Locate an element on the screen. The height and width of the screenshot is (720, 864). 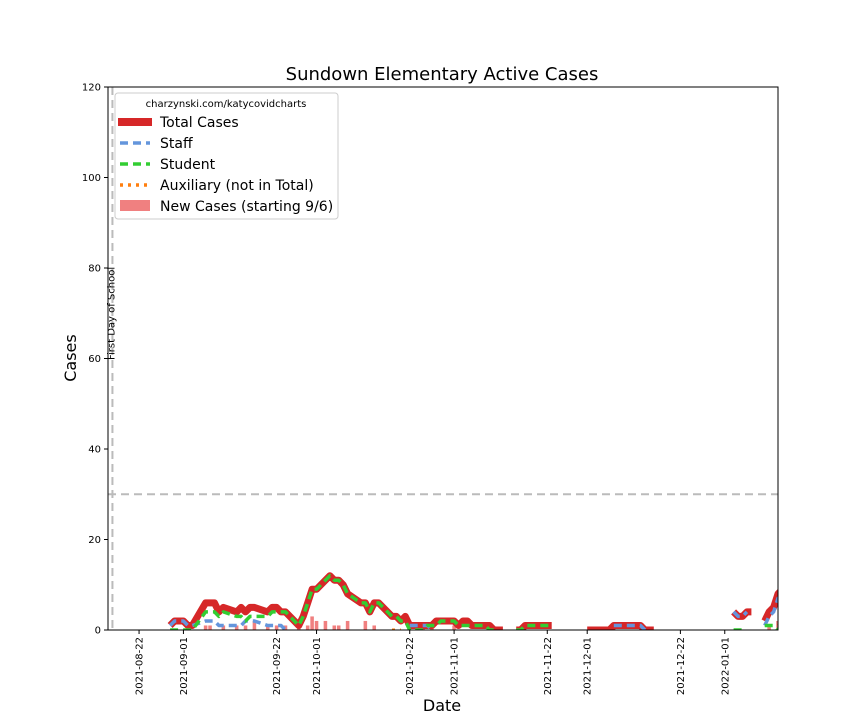
legend-student-label: Student is located at coordinates (188, 165).